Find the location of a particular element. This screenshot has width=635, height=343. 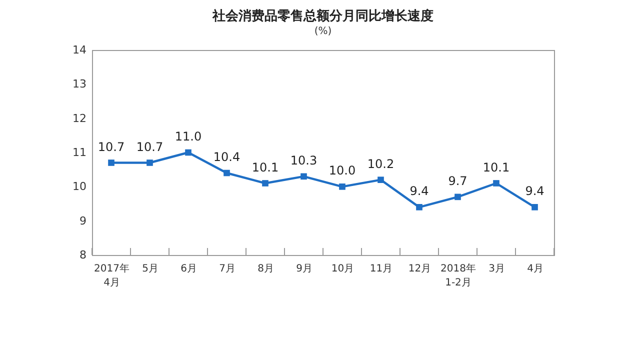

y-axis-title: (%) is located at coordinates (323, 31).